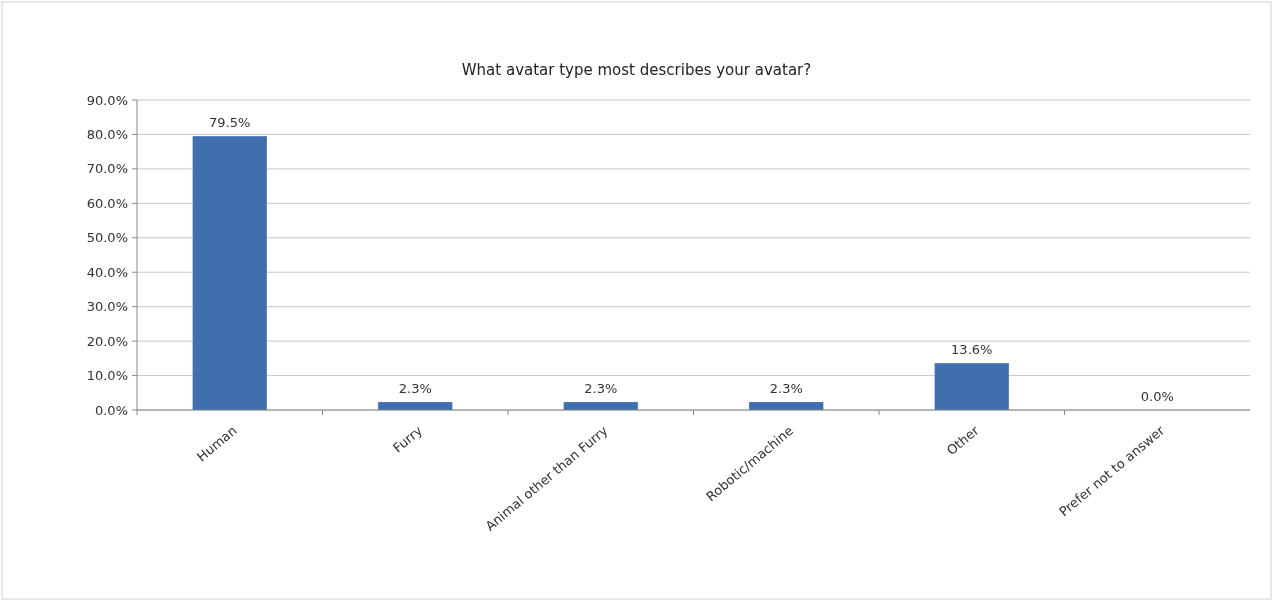 This screenshot has width=1273, height=601. I want to click on y-tick-label: 10.0%, so click(107, 376).